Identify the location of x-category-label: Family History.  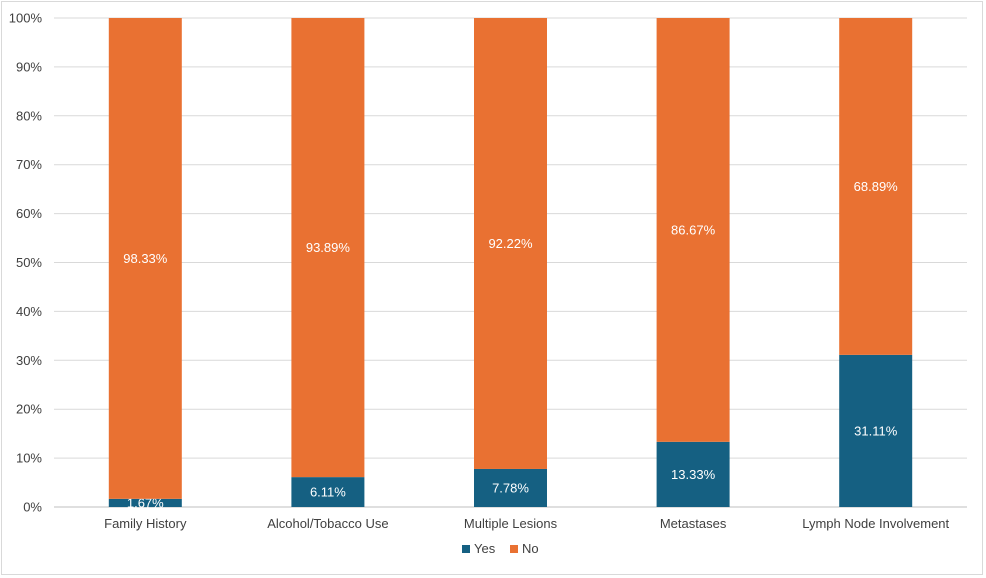
(145, 523).